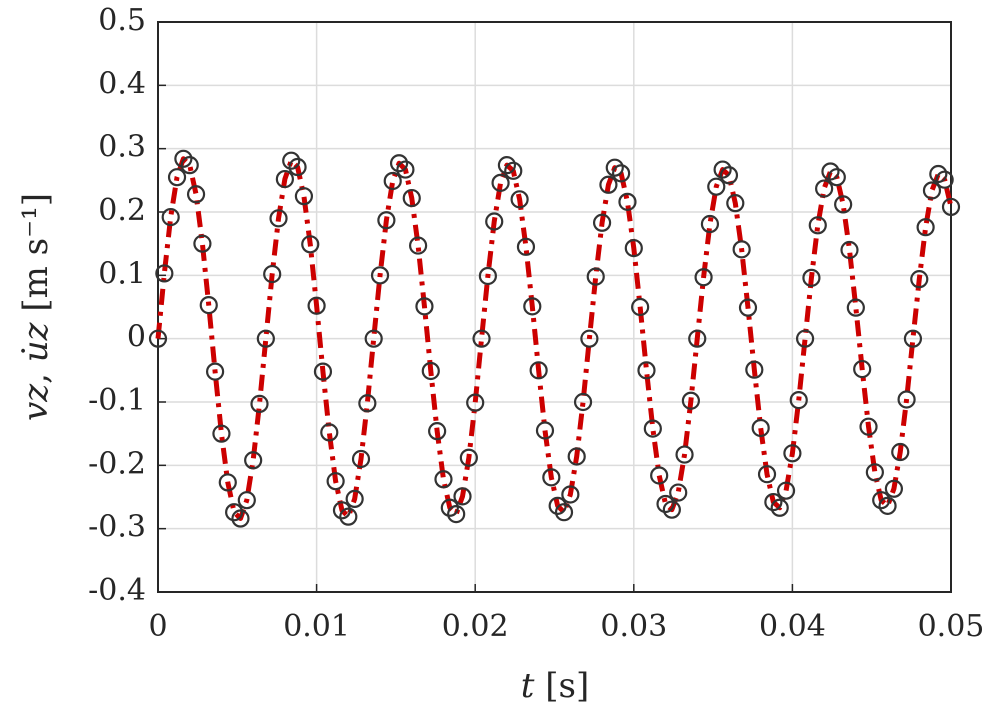 The height and width of the screenshot is (719, 996). What do you see at coordinates (555, 686) in the screenshot?
I see `x-axis-label: 𝑡 [s]` at bounding box center [555, 686].